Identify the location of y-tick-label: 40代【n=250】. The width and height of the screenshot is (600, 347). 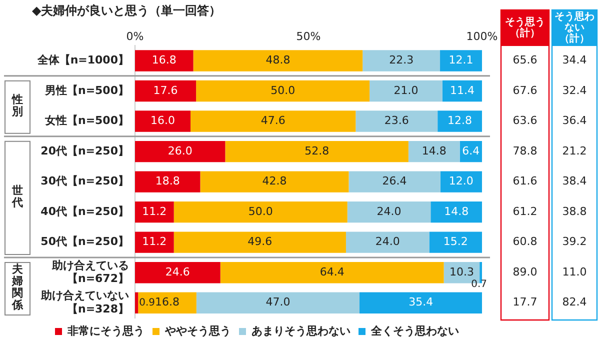
(84, 211).